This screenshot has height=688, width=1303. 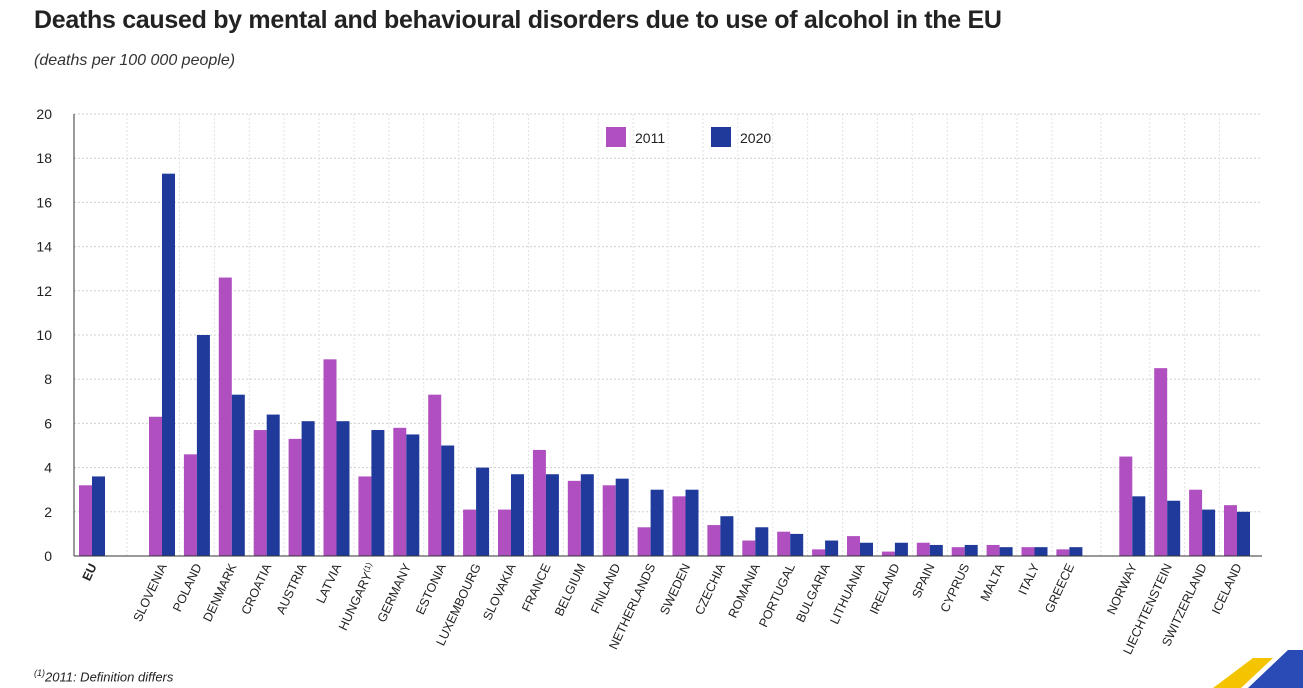 I want to click on bar-2011-poland, so click(x=190, y=505).